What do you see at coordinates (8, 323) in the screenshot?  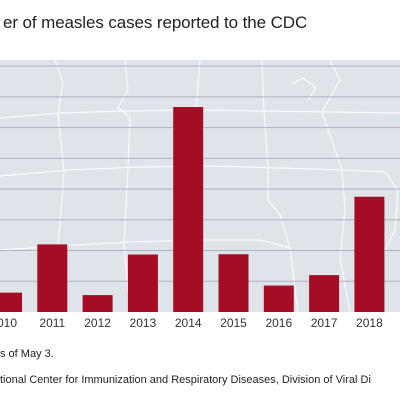 I see `x-tick-label-010: 010` at bounding box center [8, 323].